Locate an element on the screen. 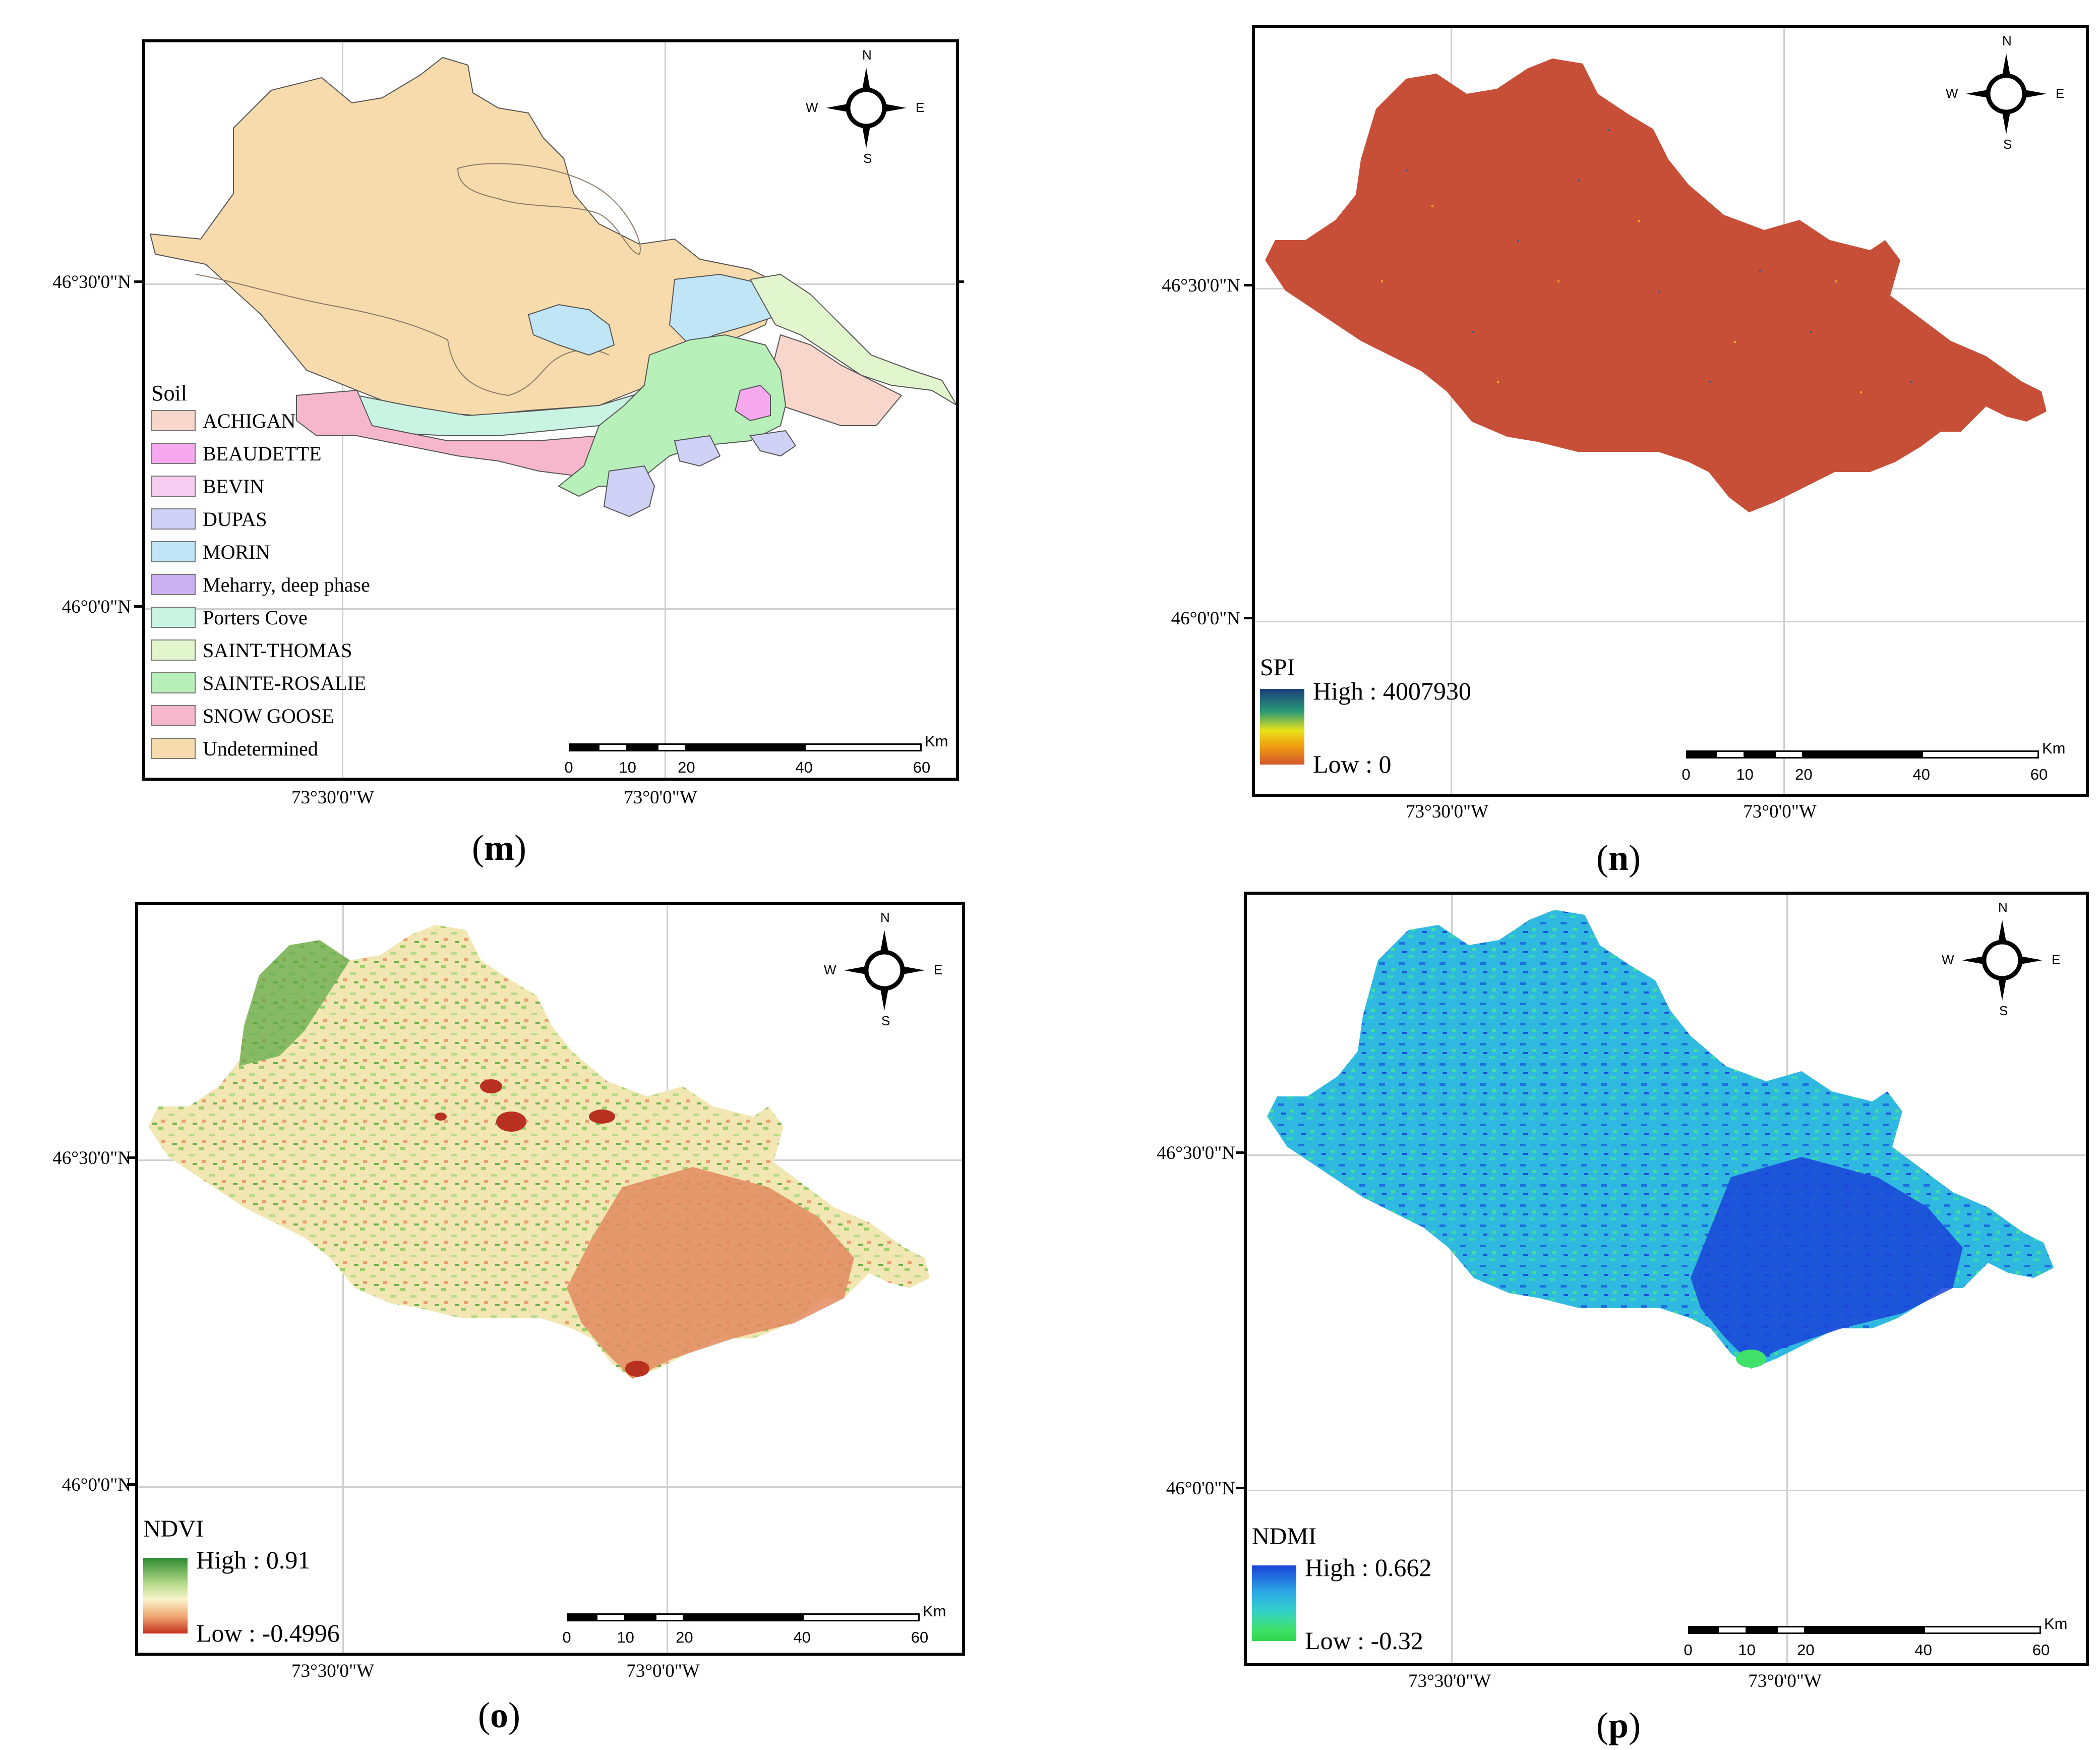 The width and height of the screenshot is (2100, 1750). legend-label: SAINT-THOMAS is located at coordinates (277, 650).